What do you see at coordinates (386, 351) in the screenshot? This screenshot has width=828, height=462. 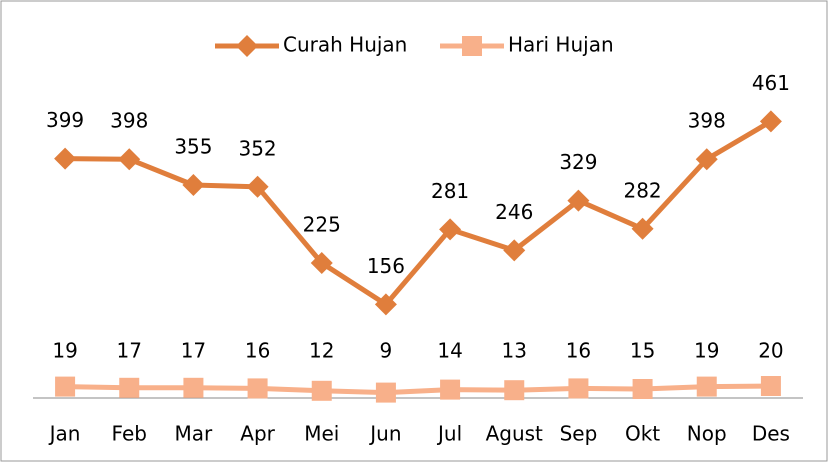 I see `data-label: 9` at bounding box center [386, 351].